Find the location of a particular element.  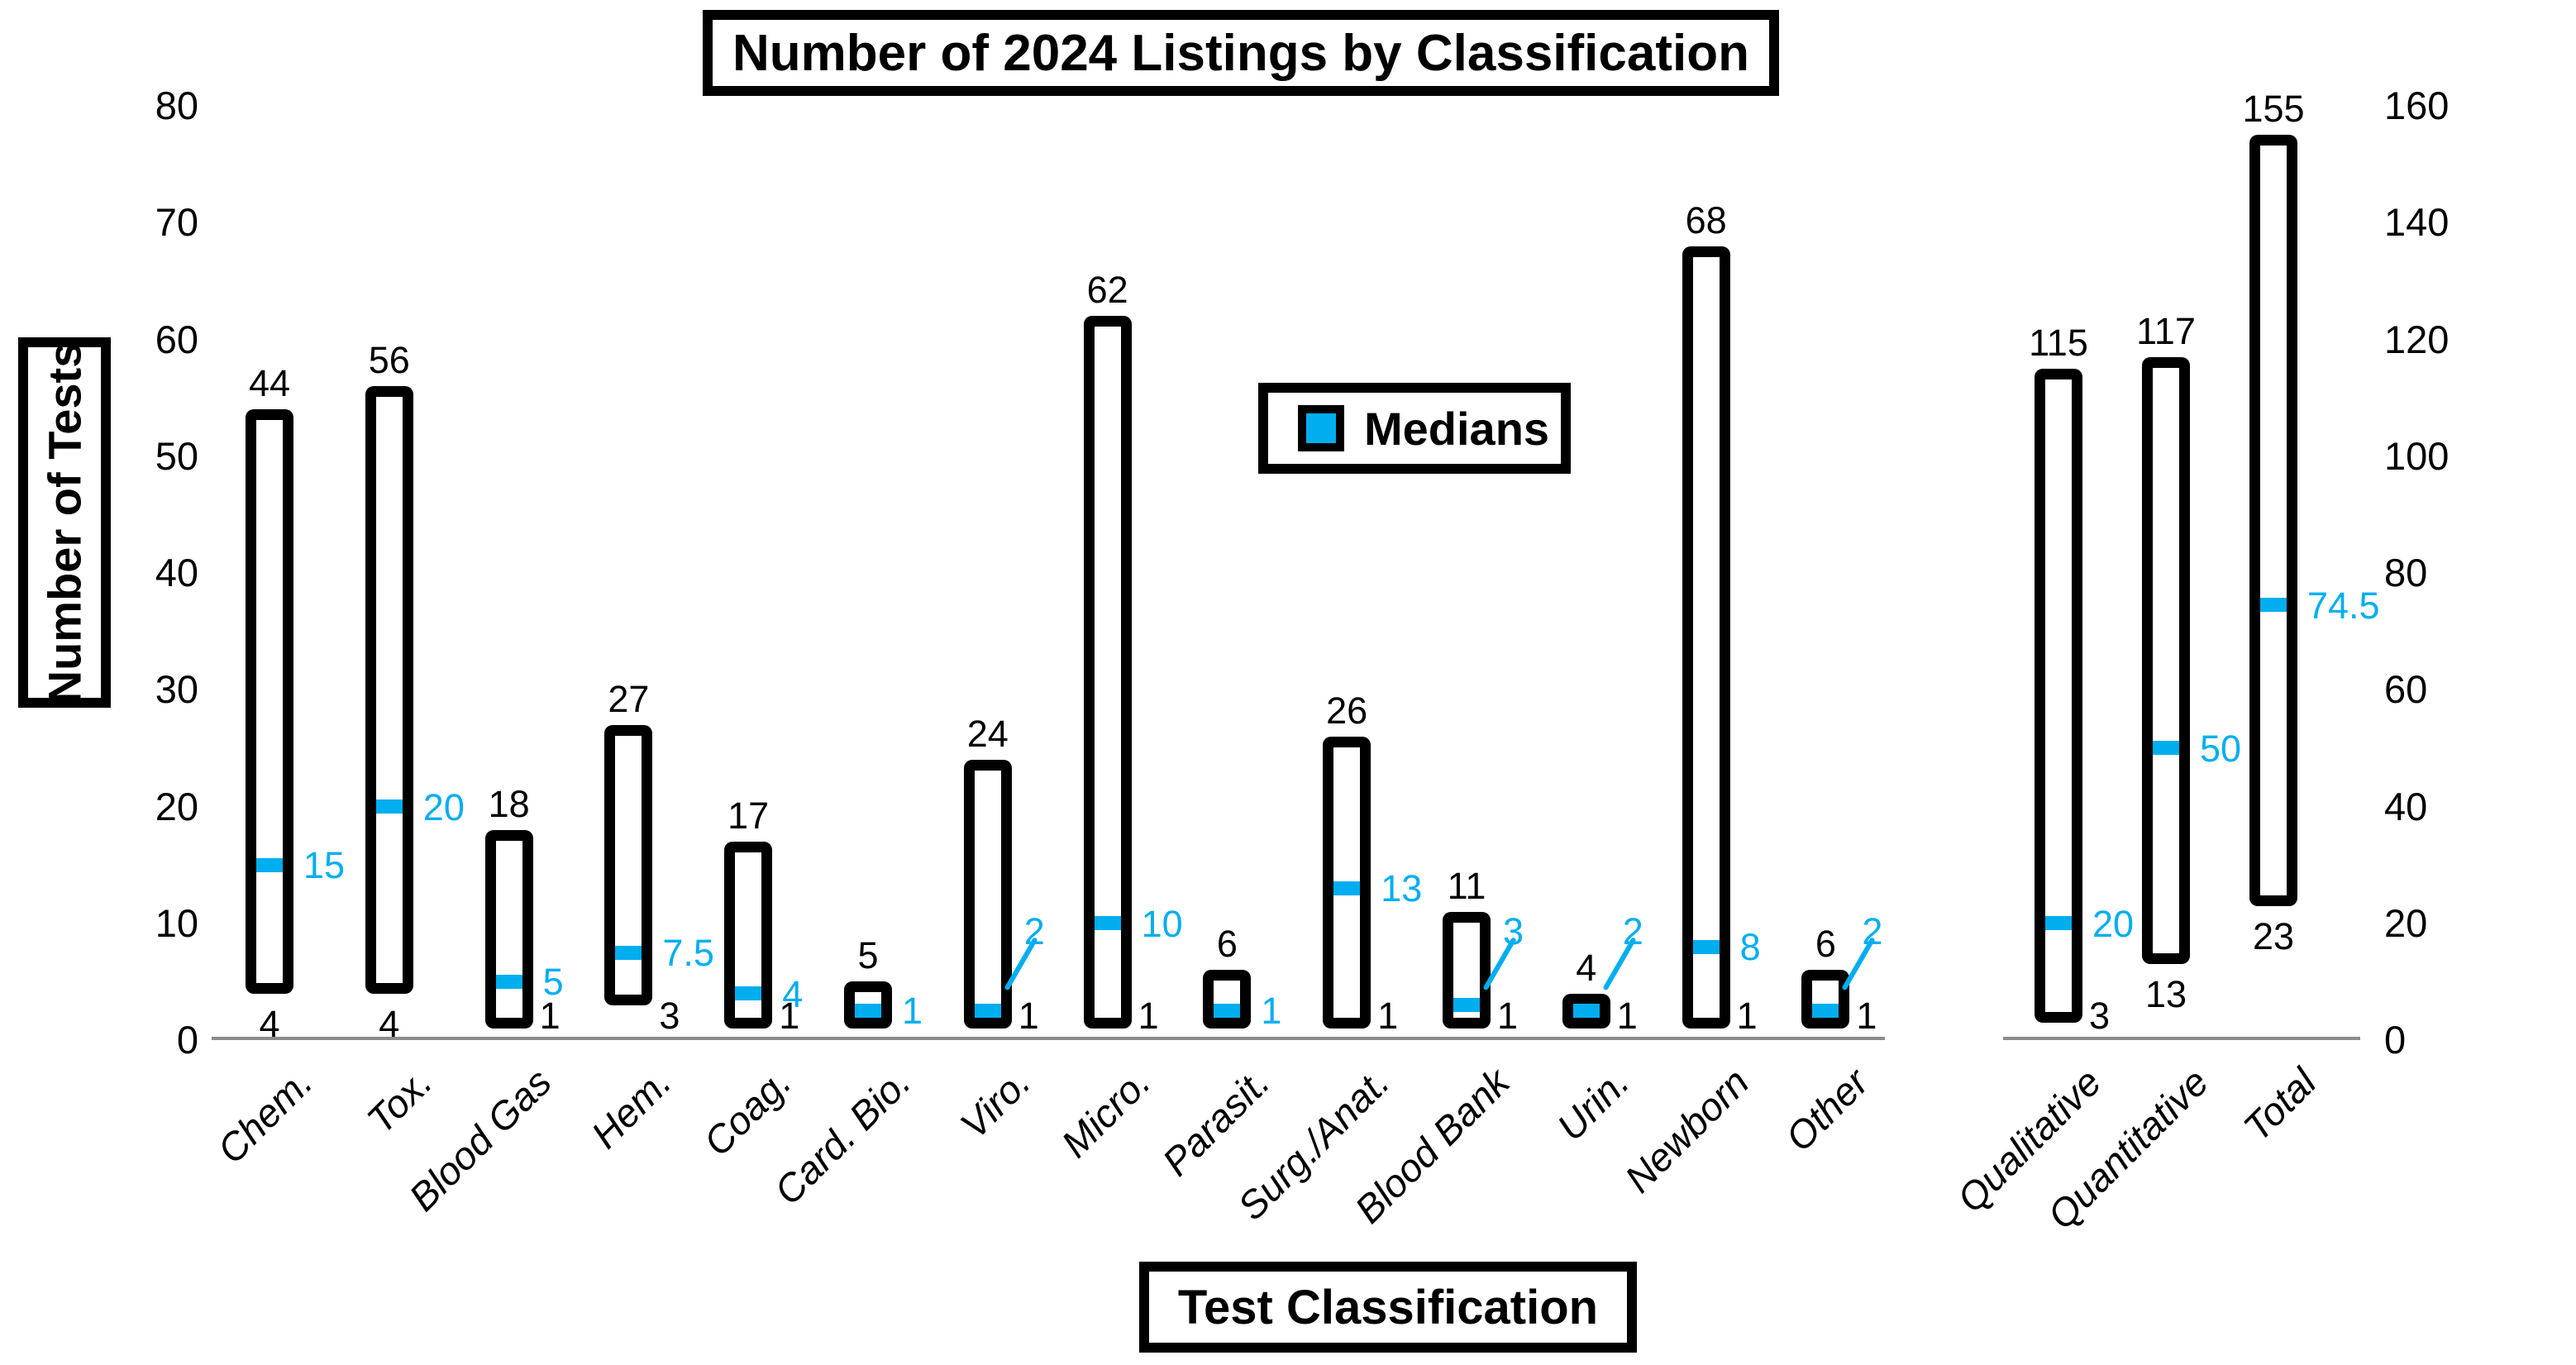

x-category-label-newborn: Newborn is located at coordinates (1686, 1130).